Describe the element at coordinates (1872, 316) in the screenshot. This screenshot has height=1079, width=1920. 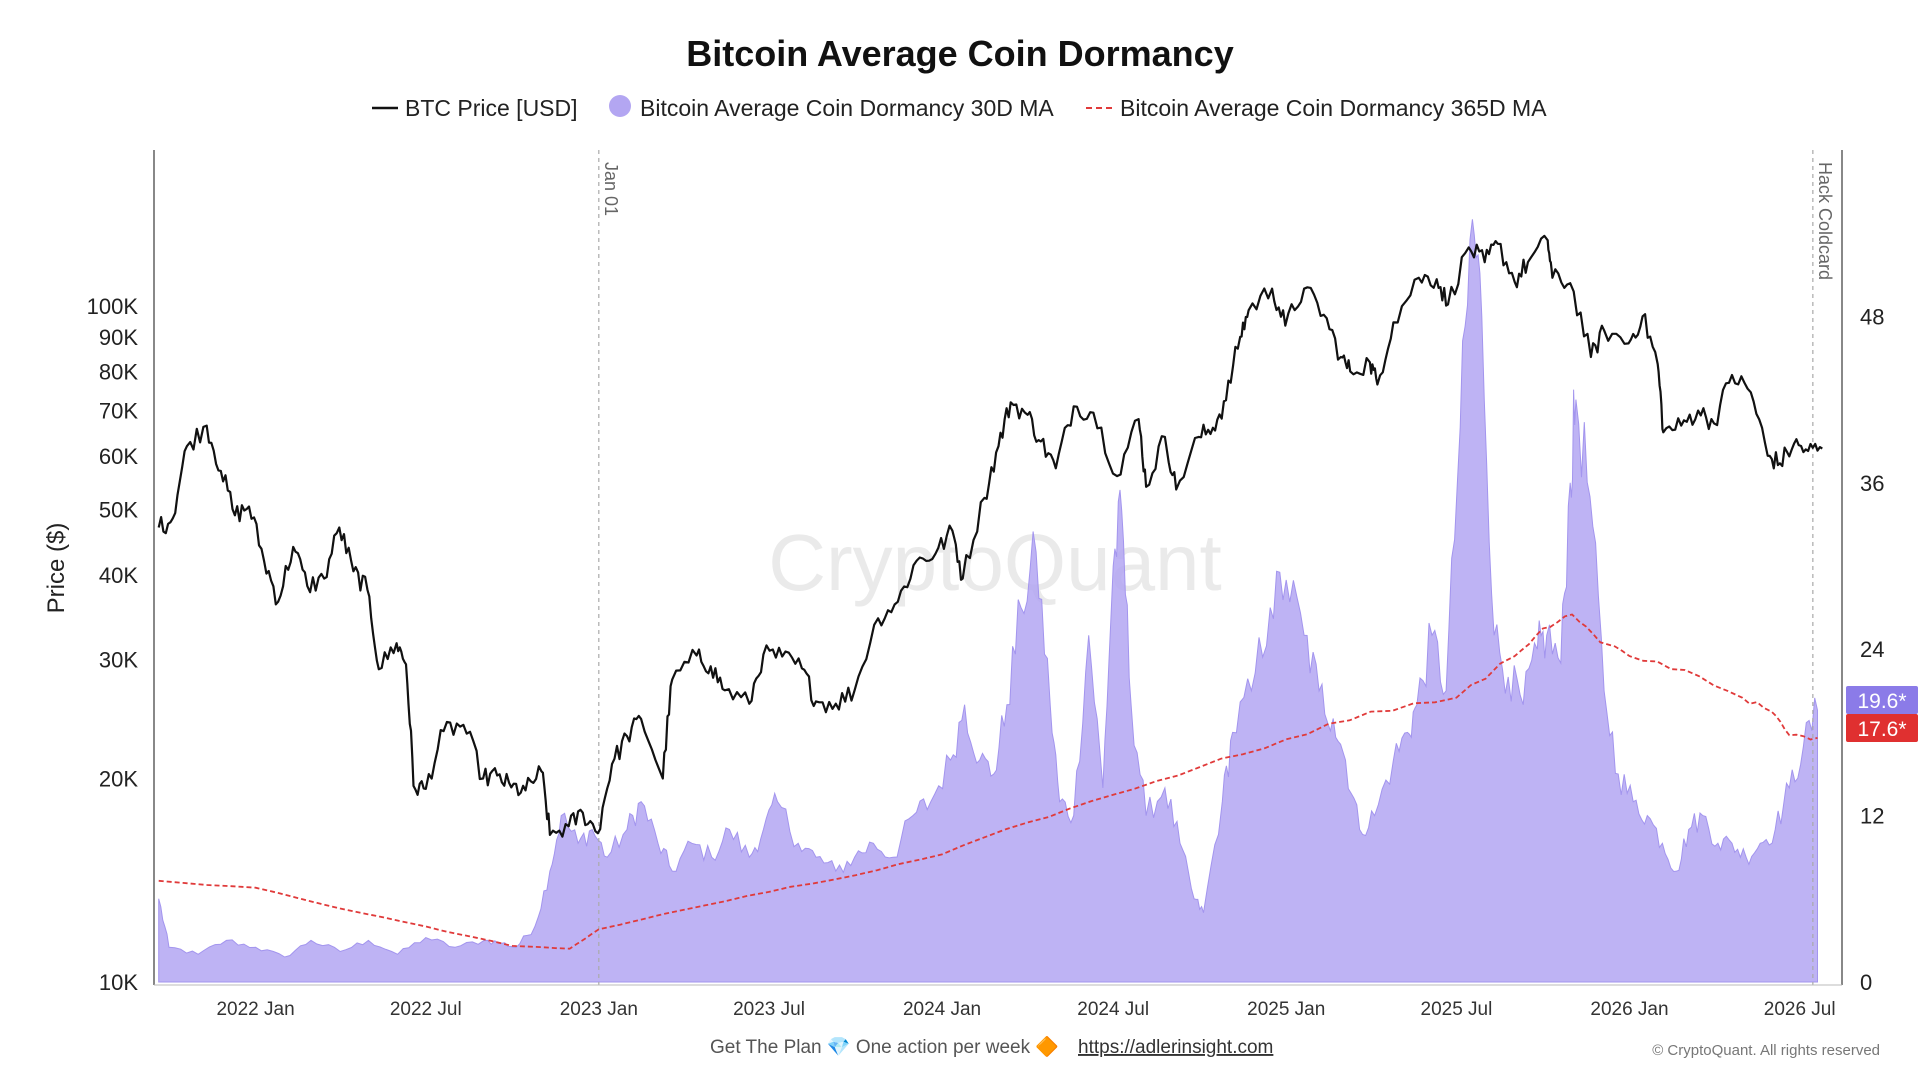
I see `y-right-tick-label: 48` at that location.